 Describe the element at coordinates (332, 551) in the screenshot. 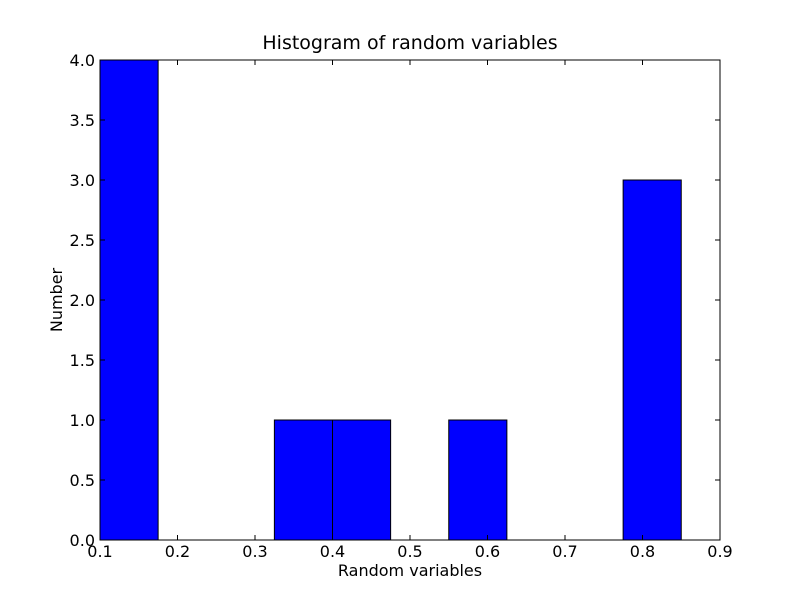

I see `x-tick-label: 0.4` at that location.